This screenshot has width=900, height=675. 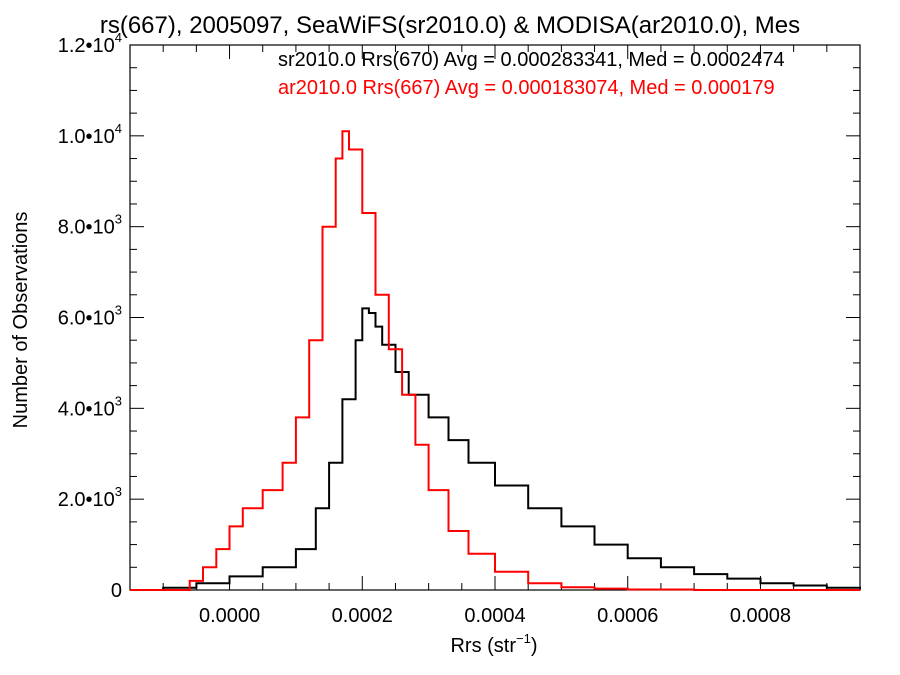 I want to click on y-tick-label: 4.0•103, so click(x=90, y=406).